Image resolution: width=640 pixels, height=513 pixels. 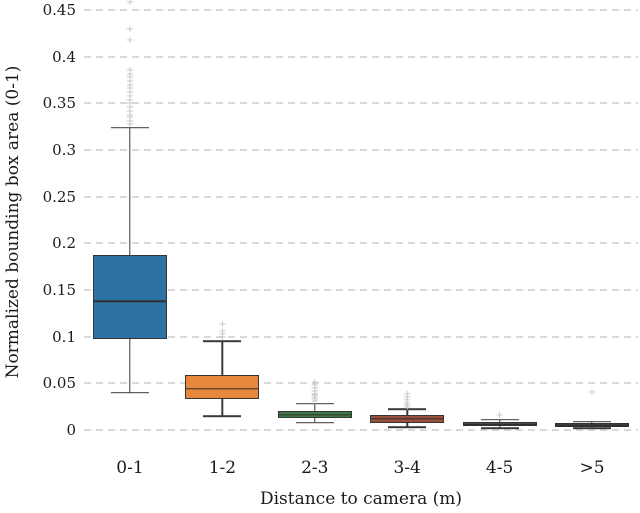 I want to click on y-tick-label: 0.1, so click(x=64, y=336).